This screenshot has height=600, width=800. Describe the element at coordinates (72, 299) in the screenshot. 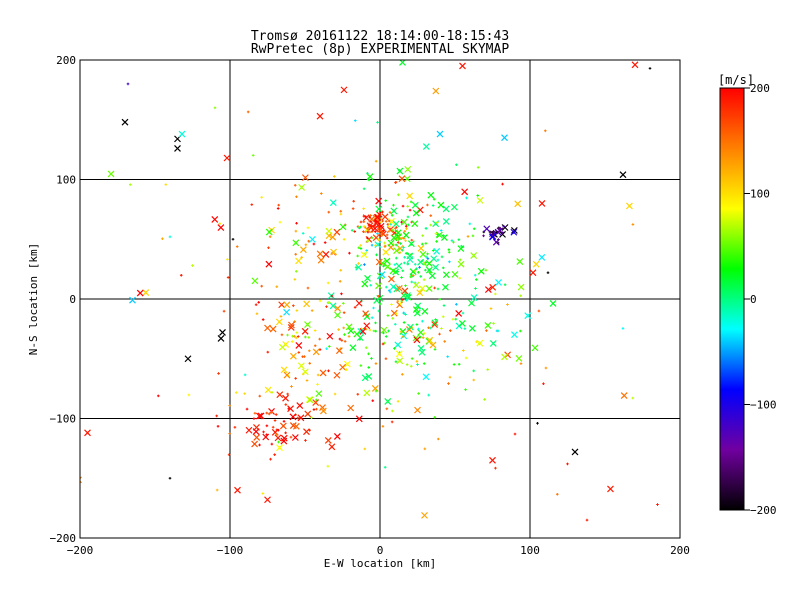

I see `y-tick-label: 0` at that location.